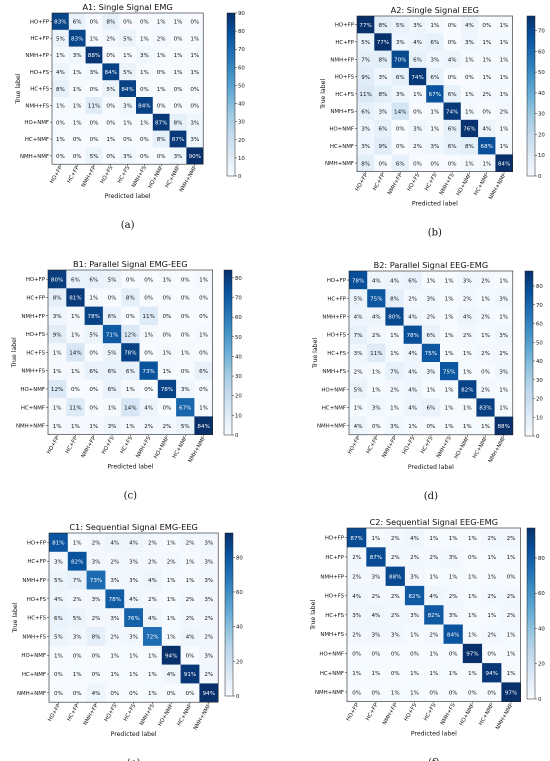 Image resolution: width=550 pixels, height=761 pixels. Describe the element at coordinates (334, 616) in the screenshot. I see `y-tick-label: HC+FS` at that location.